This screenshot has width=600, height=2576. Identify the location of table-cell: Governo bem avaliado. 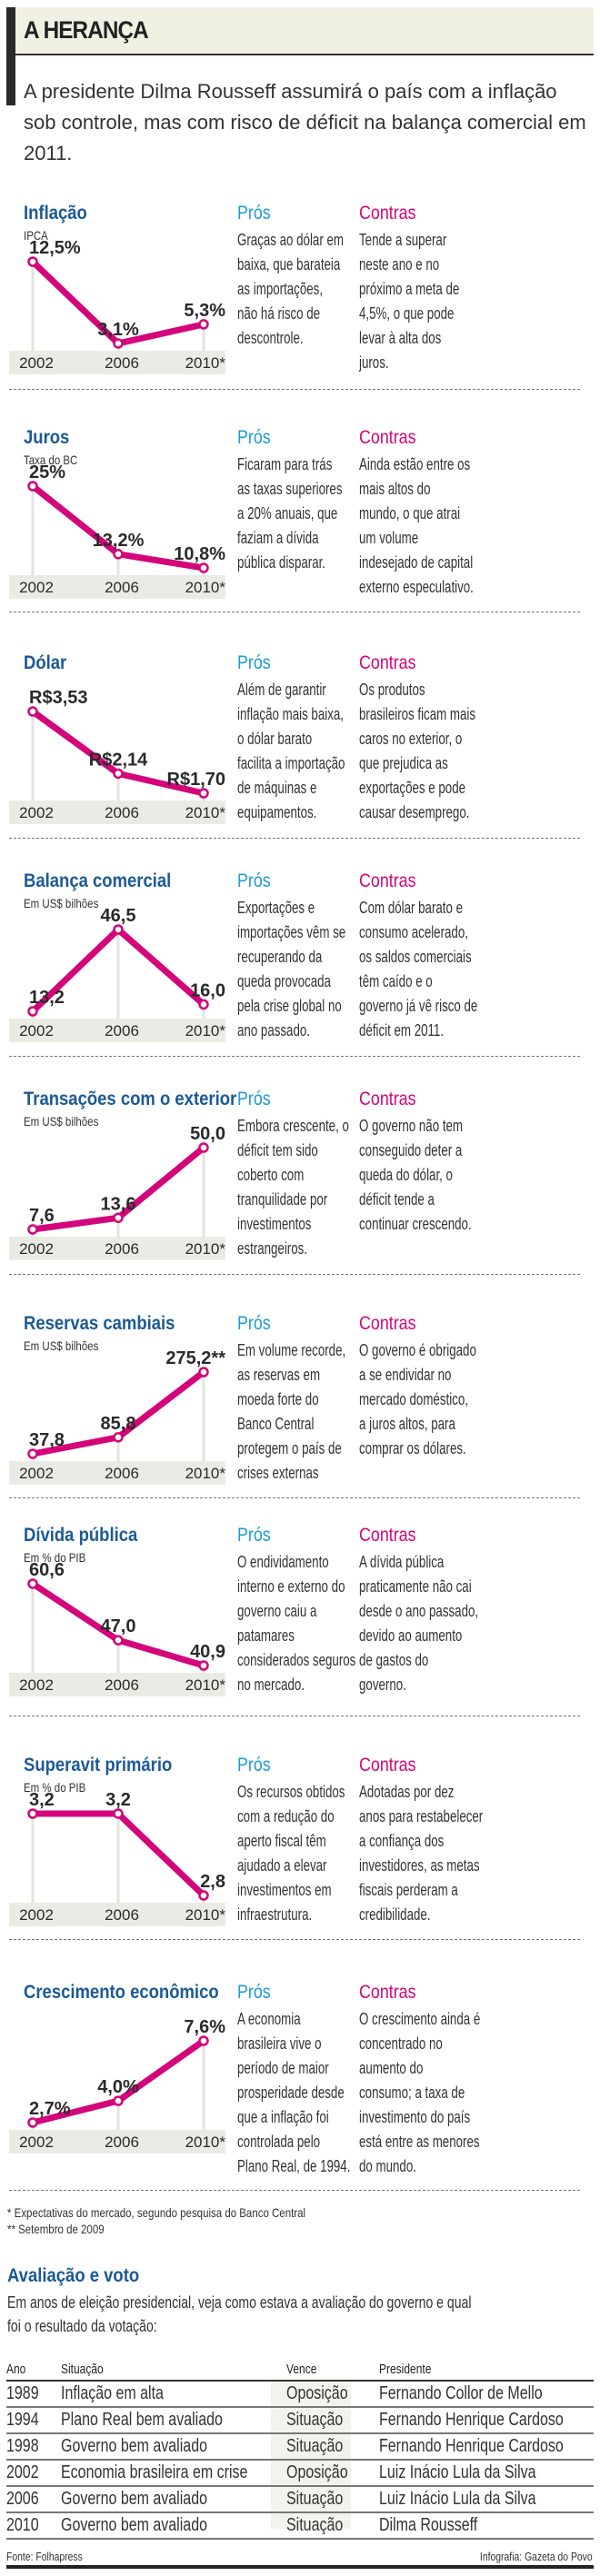
(134, 2446).